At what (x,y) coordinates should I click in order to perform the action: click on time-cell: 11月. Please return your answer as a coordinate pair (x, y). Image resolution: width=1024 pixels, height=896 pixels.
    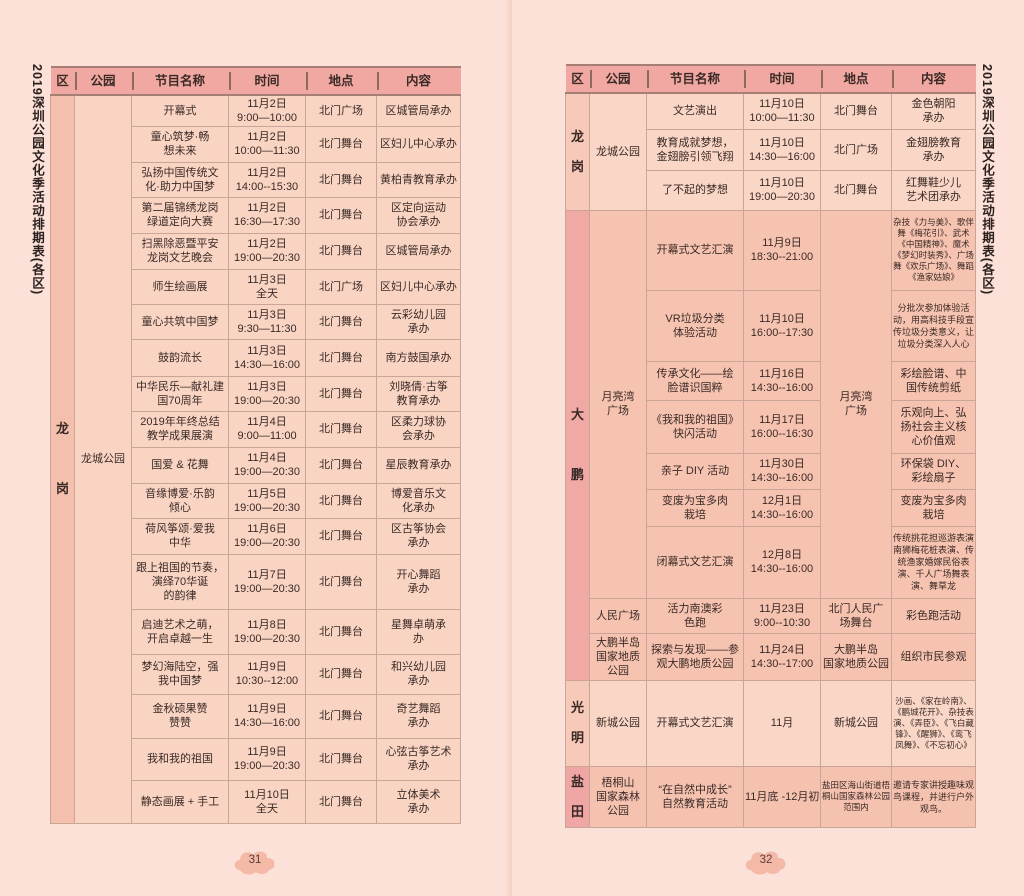
    Looking at the image, I should click on (782, 723).